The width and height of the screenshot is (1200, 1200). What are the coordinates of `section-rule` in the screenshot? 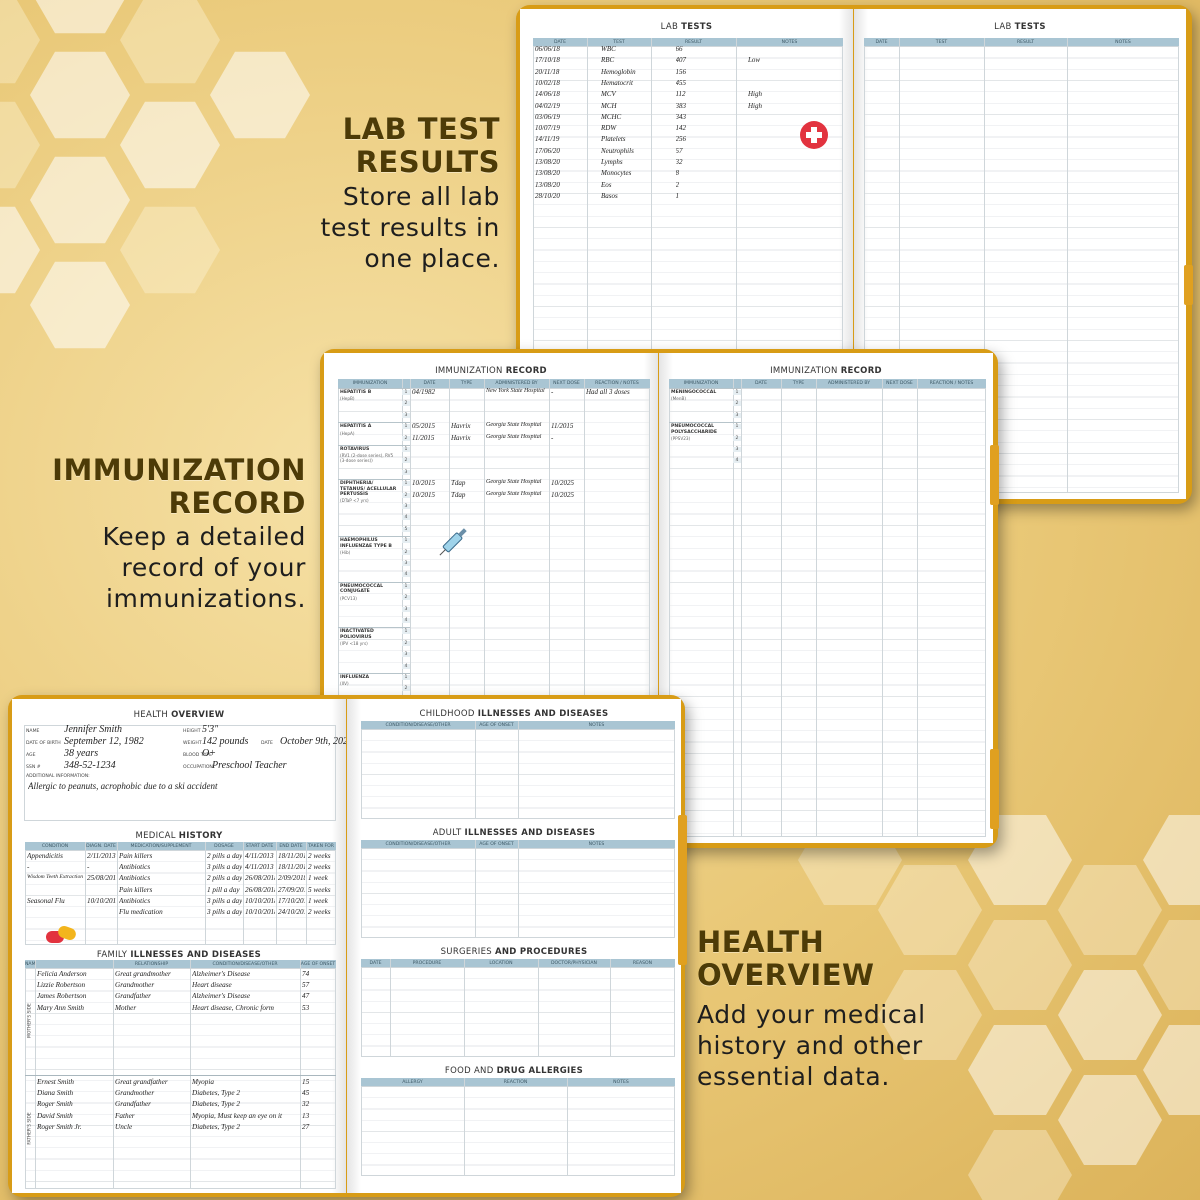 It's located at (180, 1075).